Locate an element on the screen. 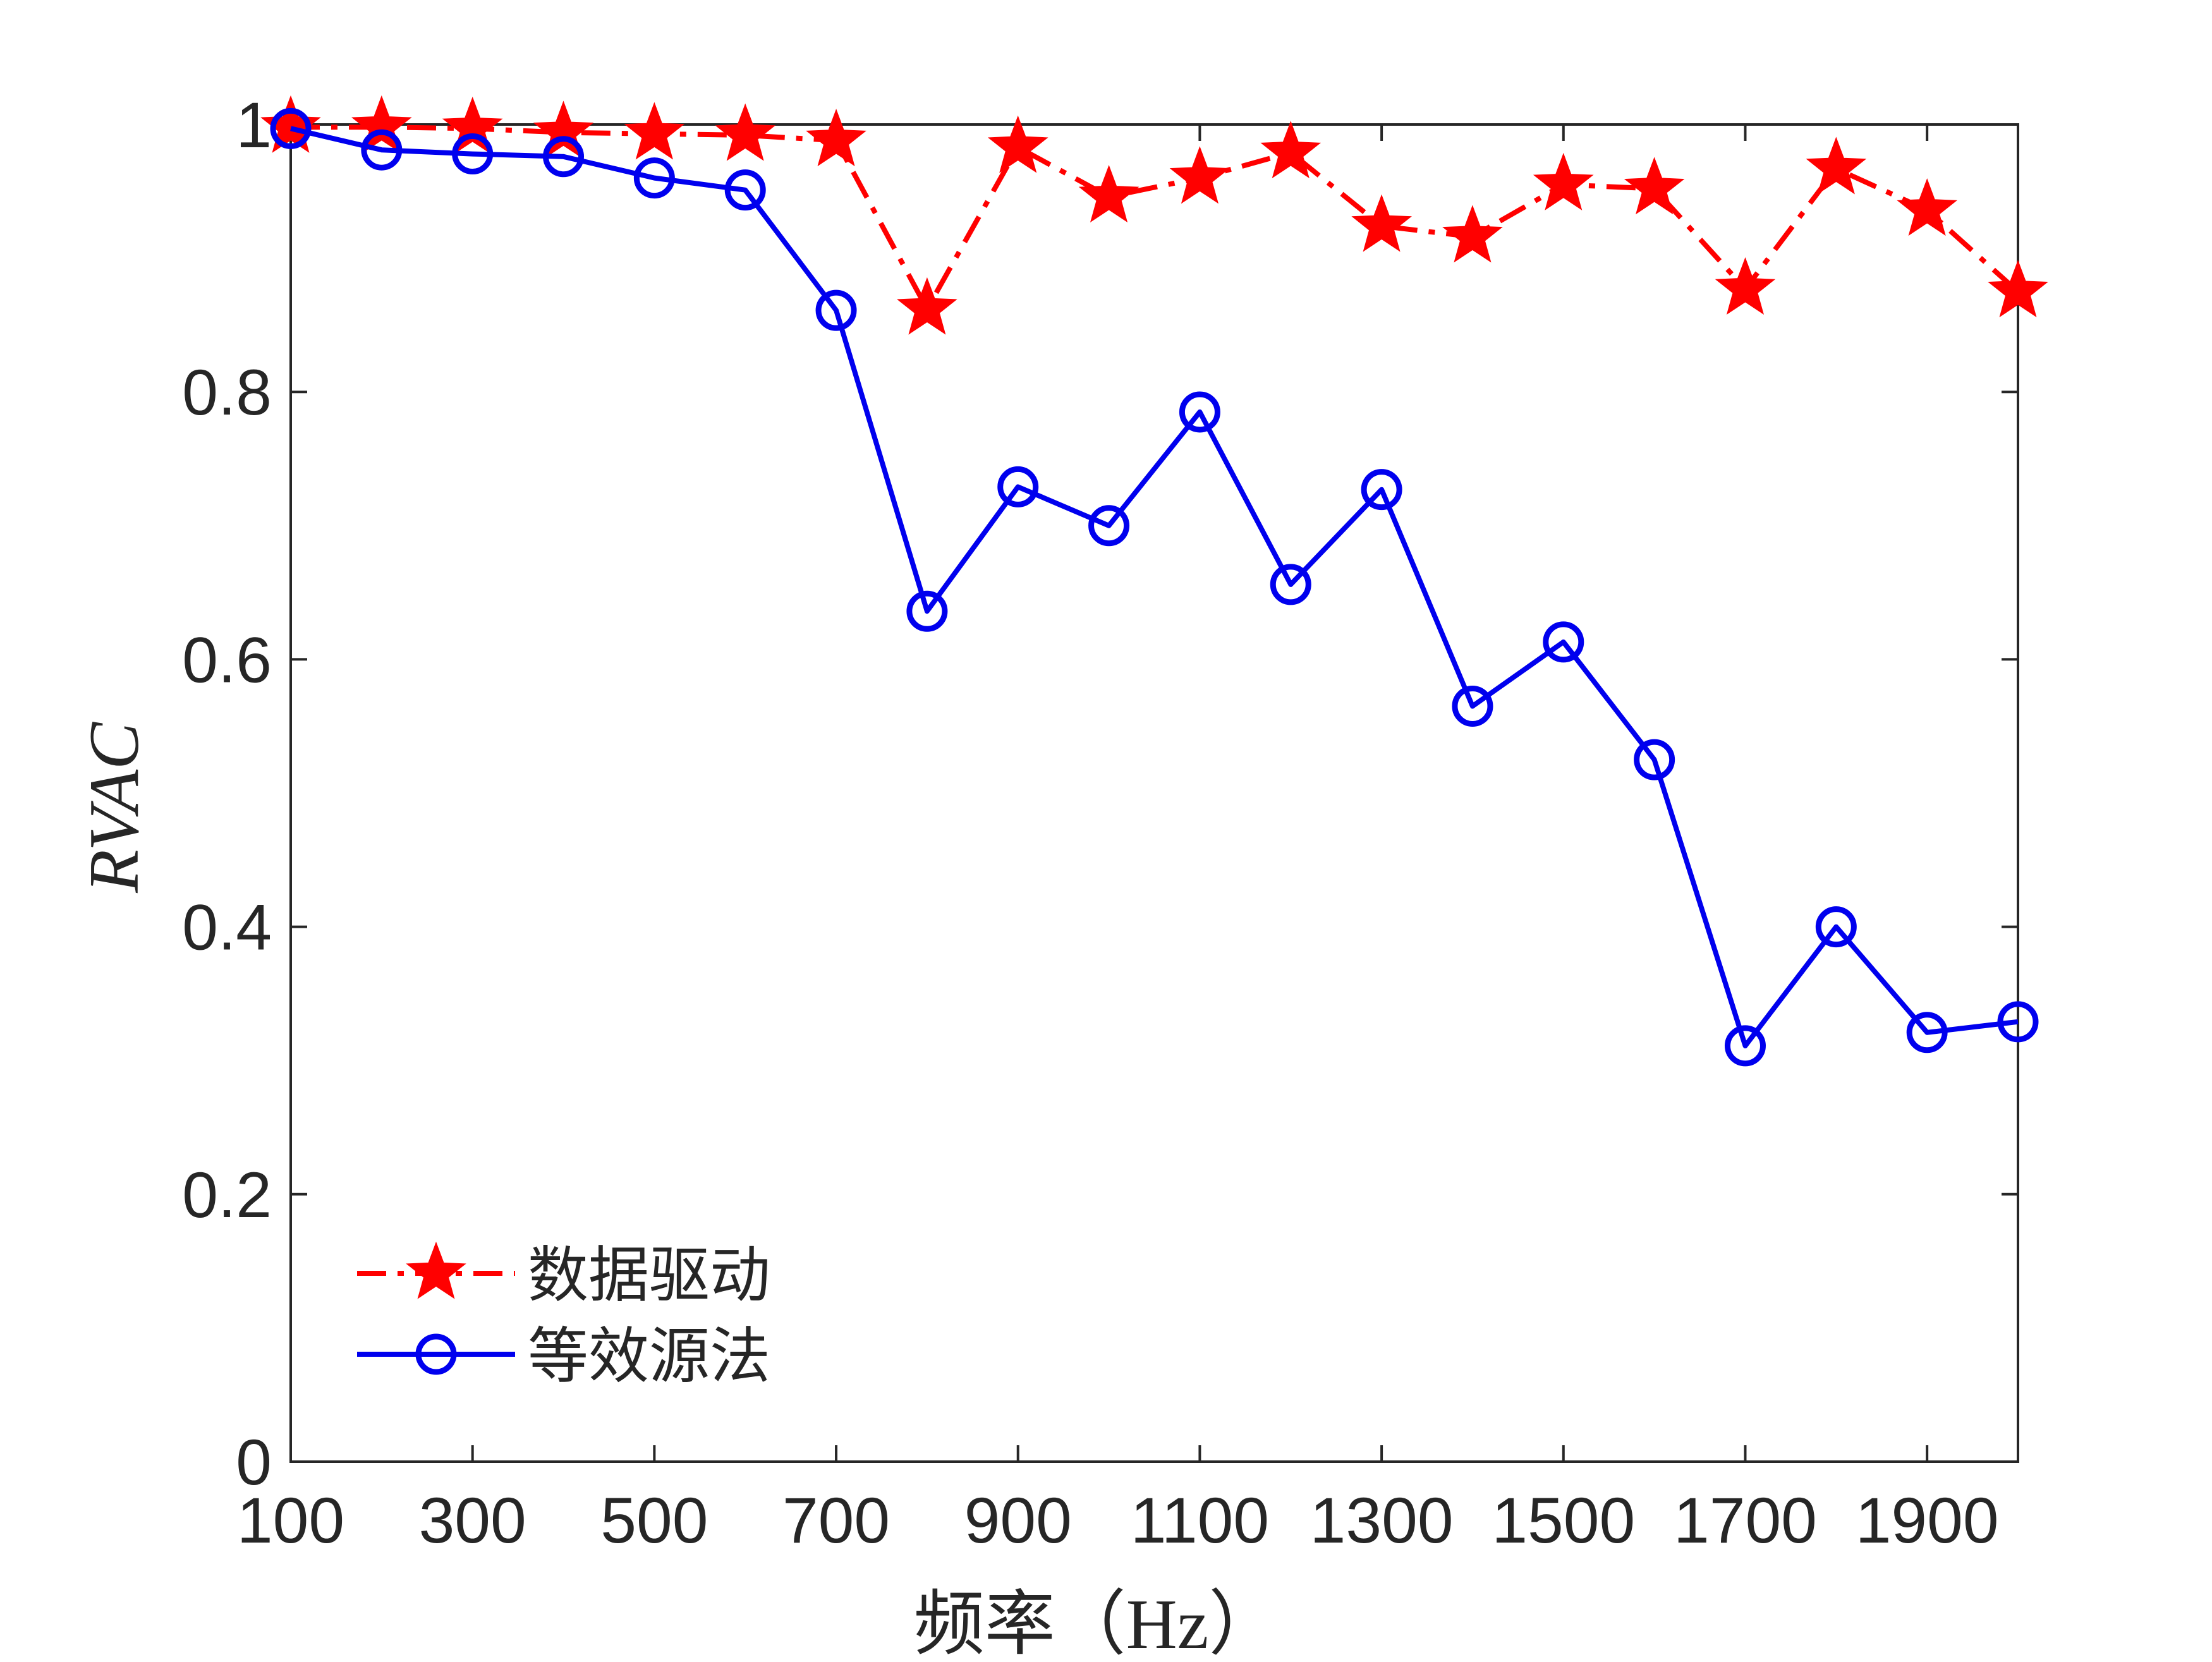 This screenshot has width=2212, height=1662. x-tick-label: 500 is located at coordinates (654, 1520).